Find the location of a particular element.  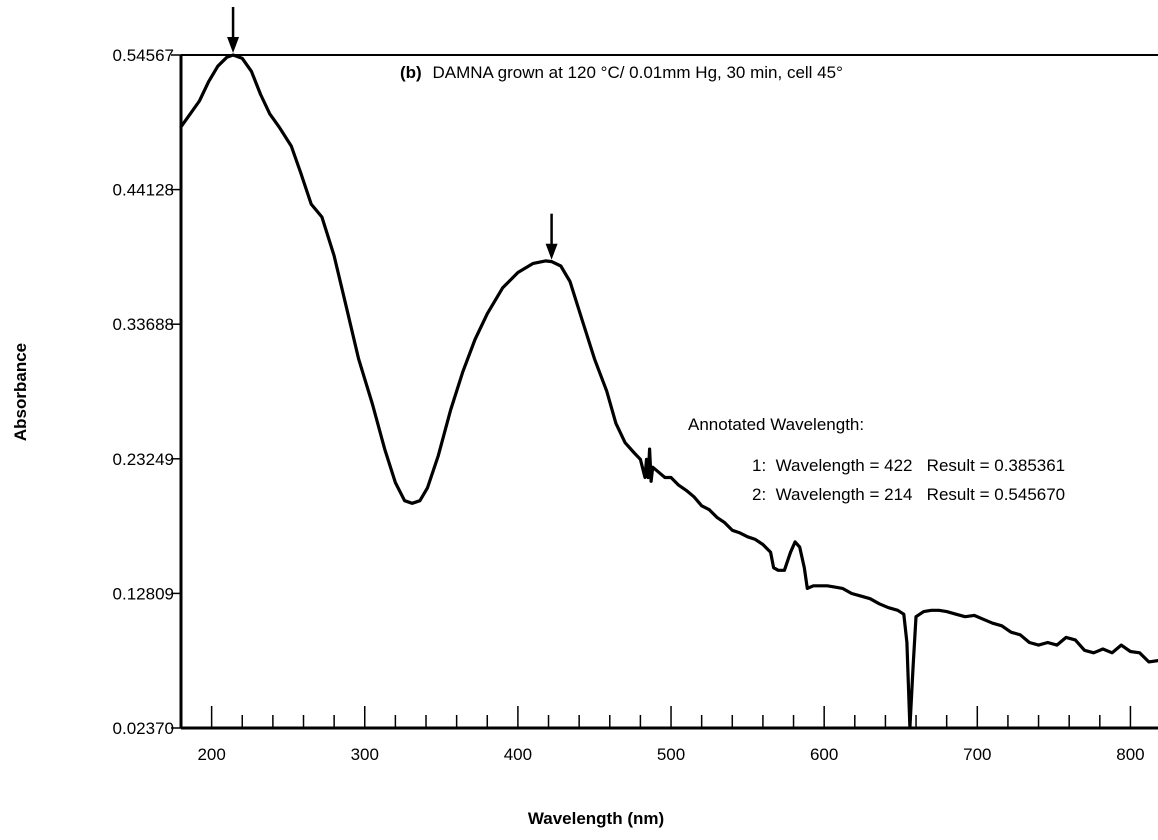

x-tick-label: 300 is located at coordinates (365, 754).